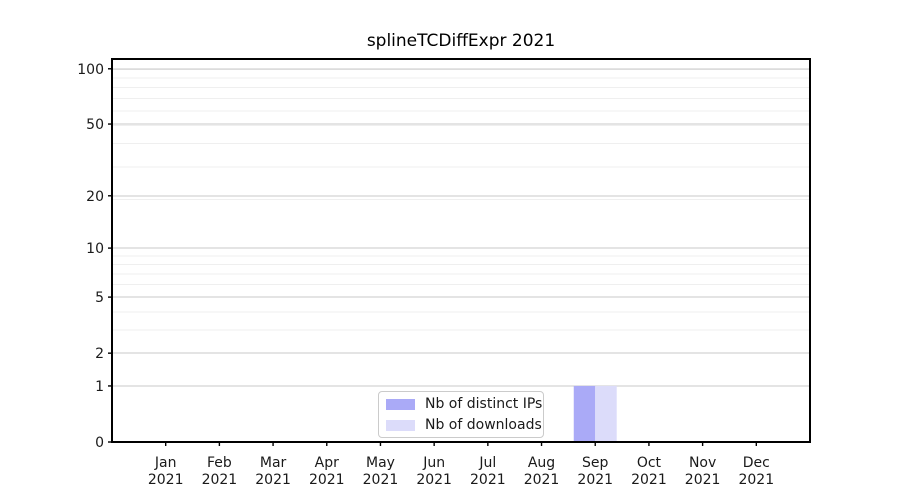  I want to click on legend-item-downloads: Nb of downloads, so click(461, 425).